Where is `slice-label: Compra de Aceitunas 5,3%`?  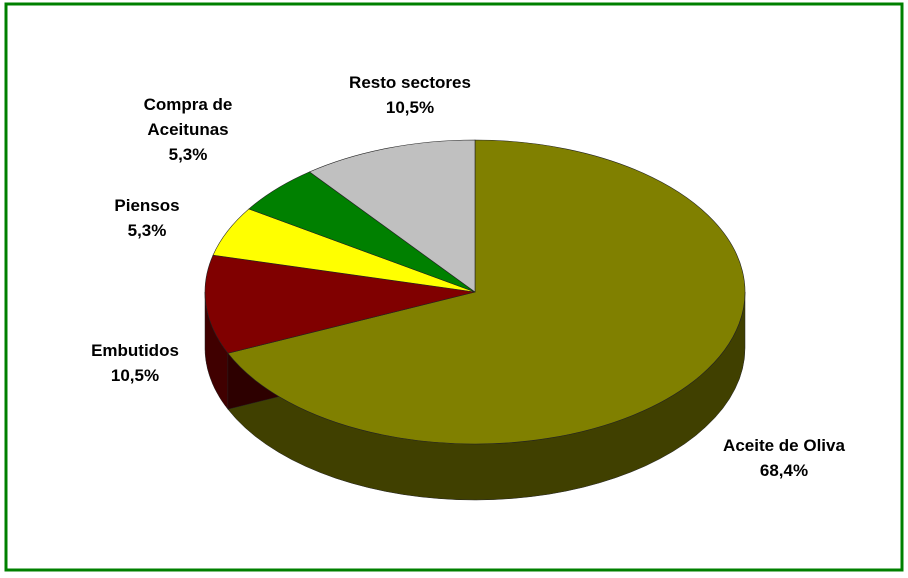 slice-label: Compra de Aceitunas 5,3% is located at coordinates (188, 129).